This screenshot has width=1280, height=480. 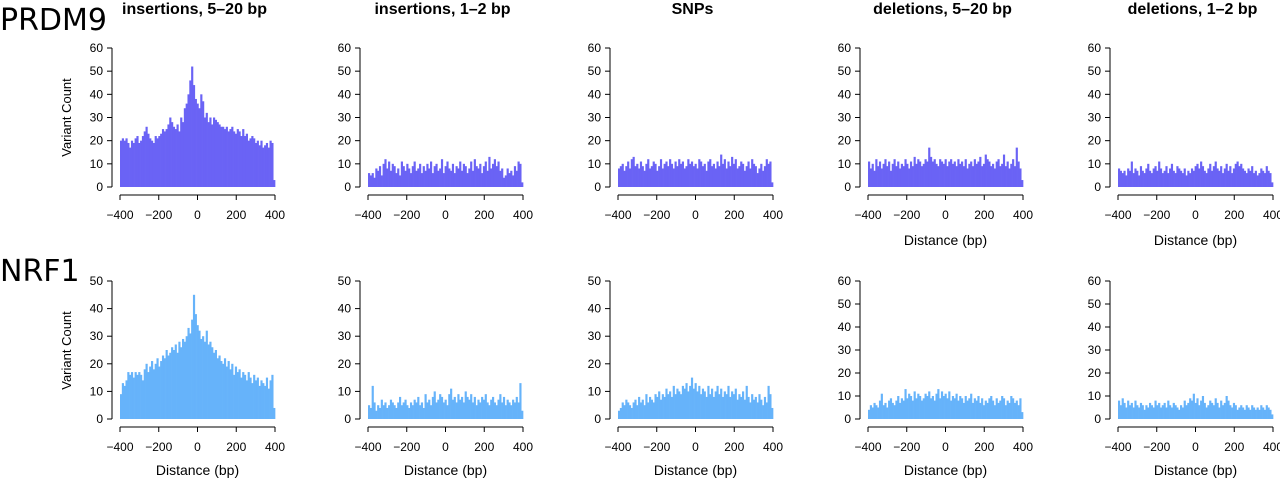 I want to click on panel-title: deletions, 1–2 bp, so click(x=1192, y=9).